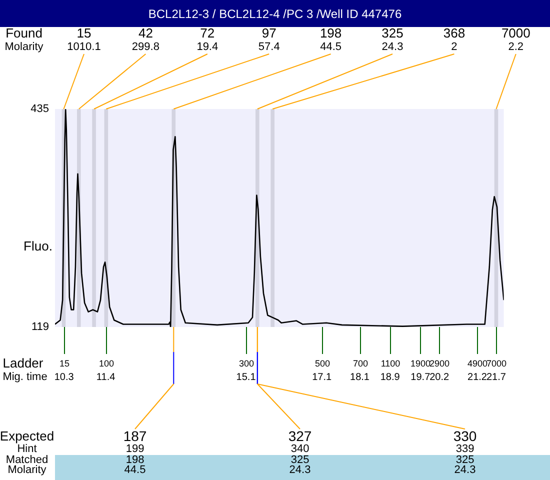 Image resolution: width=550 pixels, height=480 pixels. What do you see at coordinates (360, 377) in the screenshot?
I see `x-tick-label: 18.1` at bounding box center [360, 377].